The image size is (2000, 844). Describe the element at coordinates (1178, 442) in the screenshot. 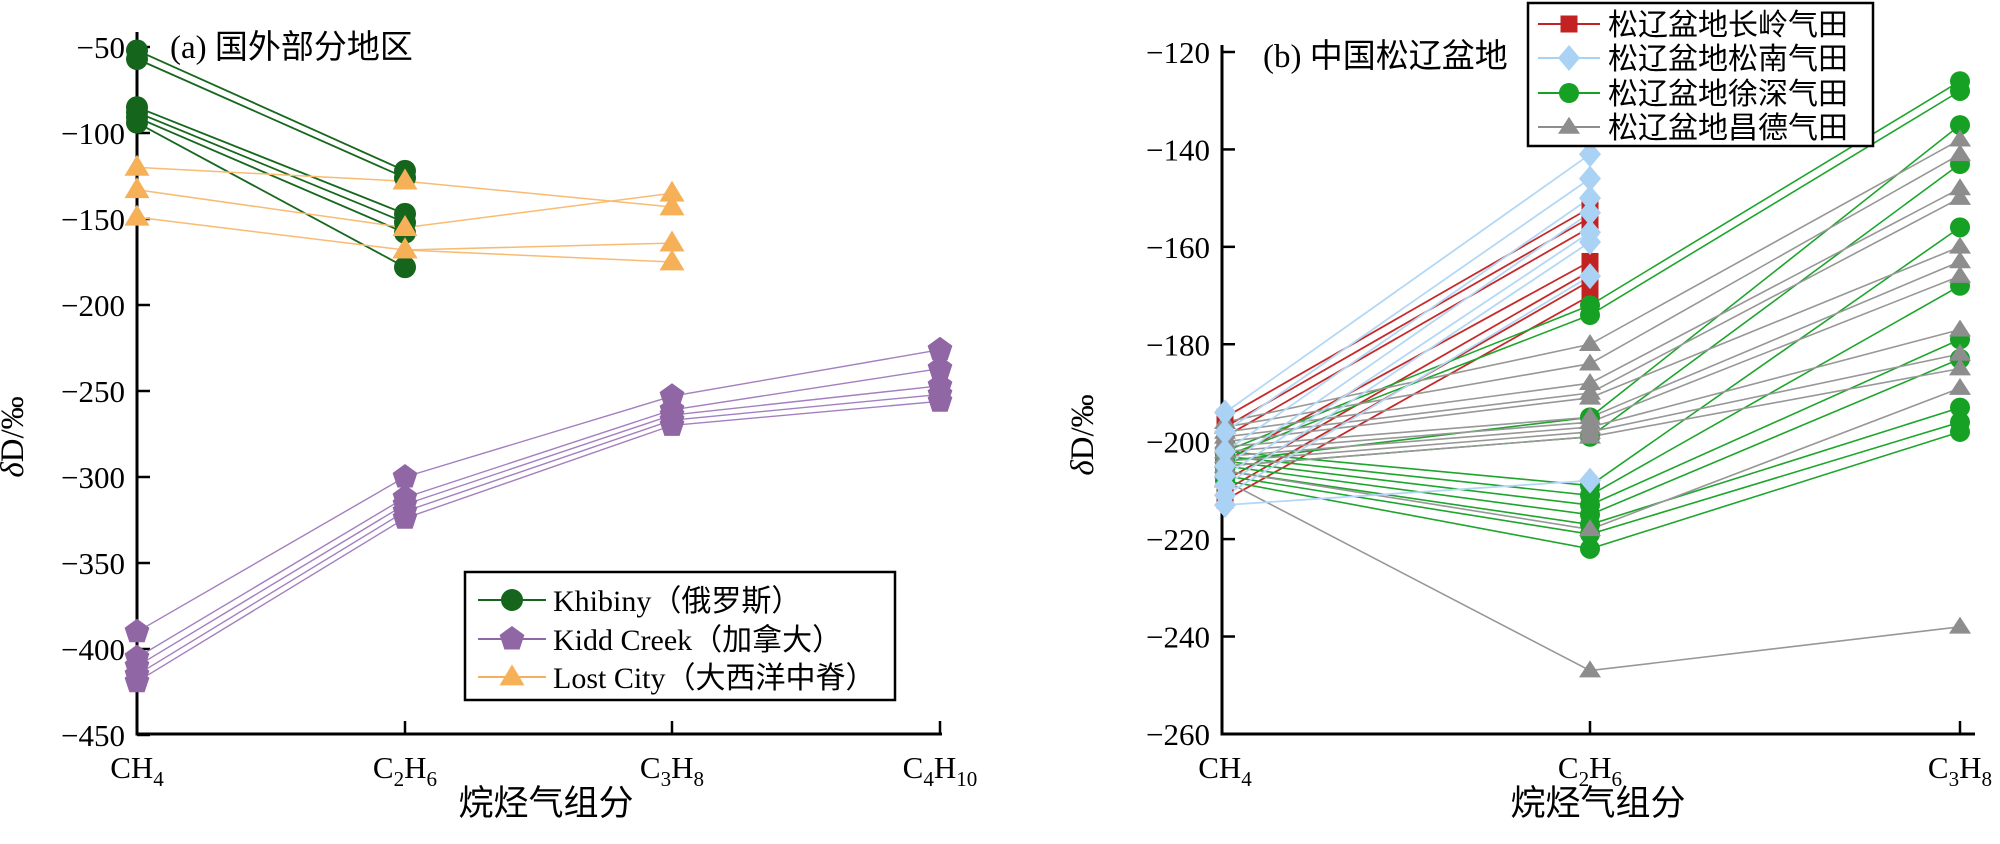

I see `y-tick-label: −200` at that location.